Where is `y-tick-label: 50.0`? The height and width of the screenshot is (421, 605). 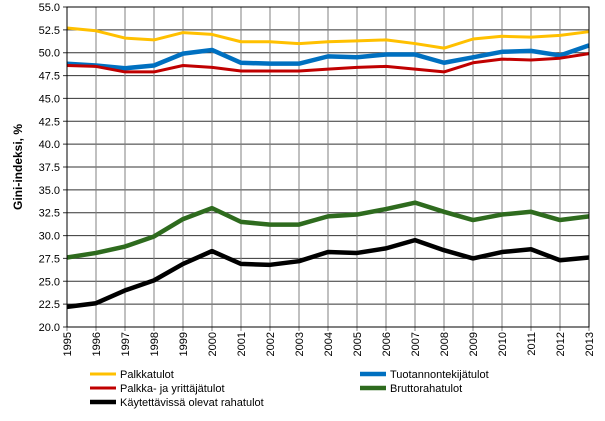 y-tick-label: 50.0 is located at coordinates (49, 54).